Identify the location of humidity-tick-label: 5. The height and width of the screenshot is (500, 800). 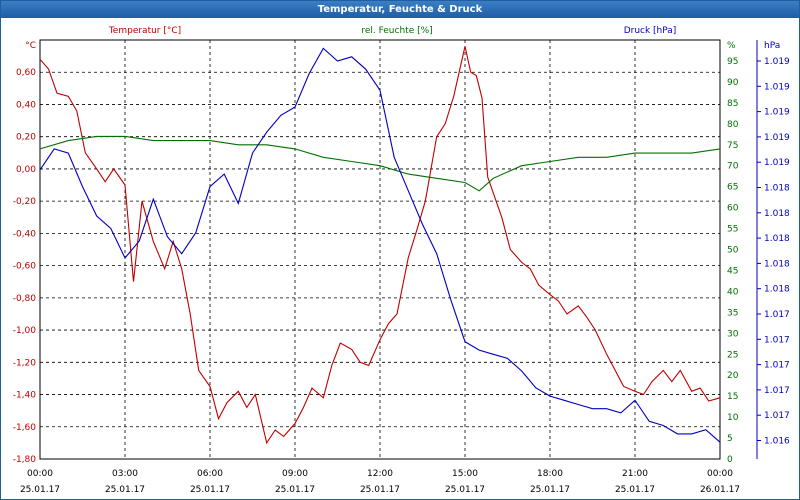
(730, 439).